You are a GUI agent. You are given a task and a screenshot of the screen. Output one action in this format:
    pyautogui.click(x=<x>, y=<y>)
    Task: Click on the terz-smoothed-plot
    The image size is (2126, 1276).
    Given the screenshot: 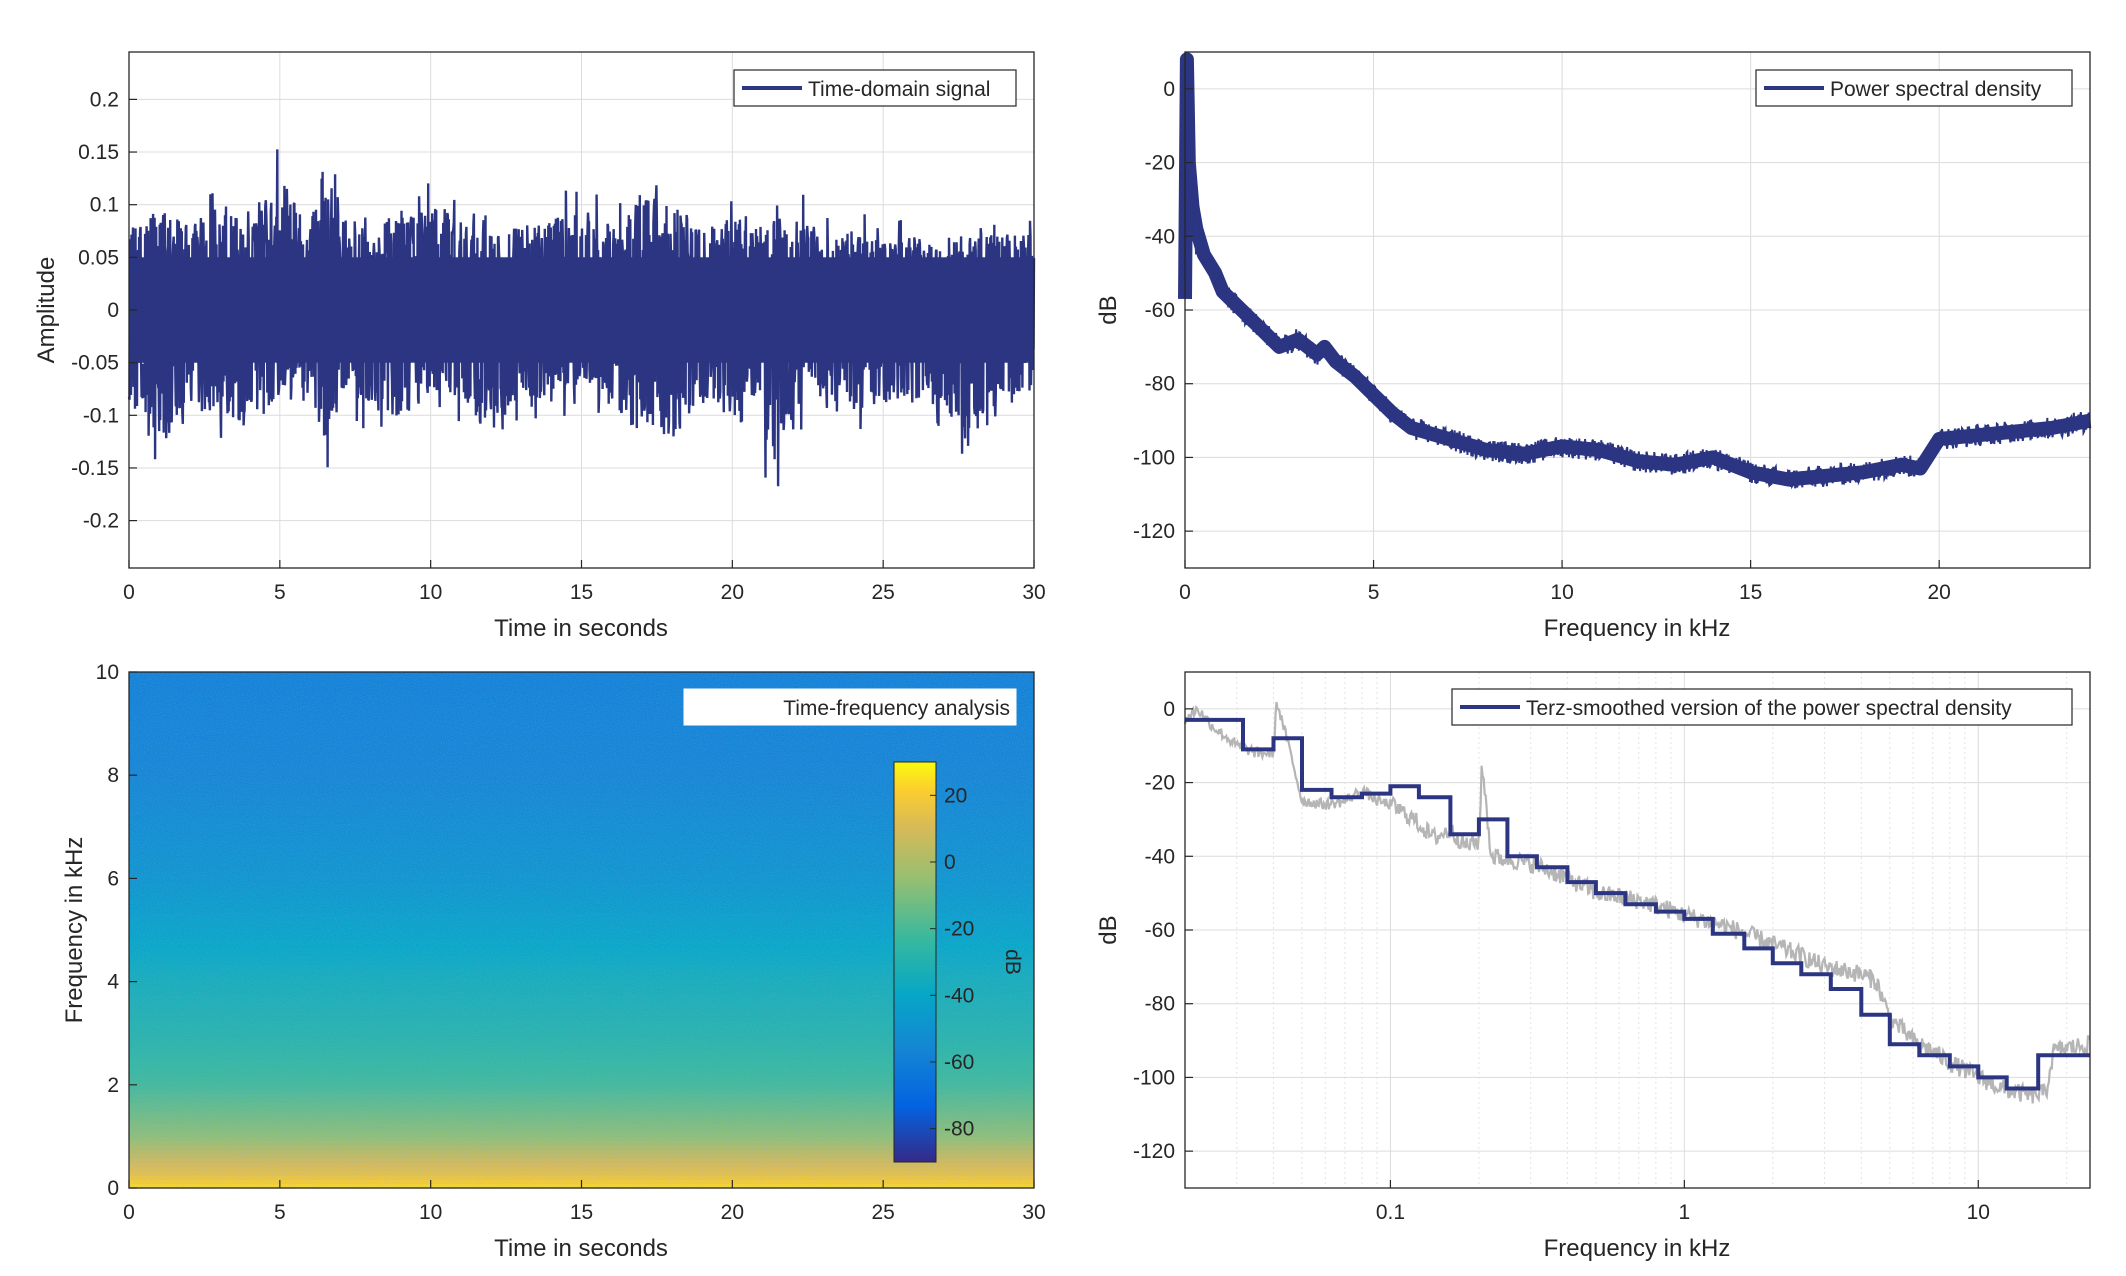 What is the action you would take?
    pyautogui.click(x=1637, y=903)
    